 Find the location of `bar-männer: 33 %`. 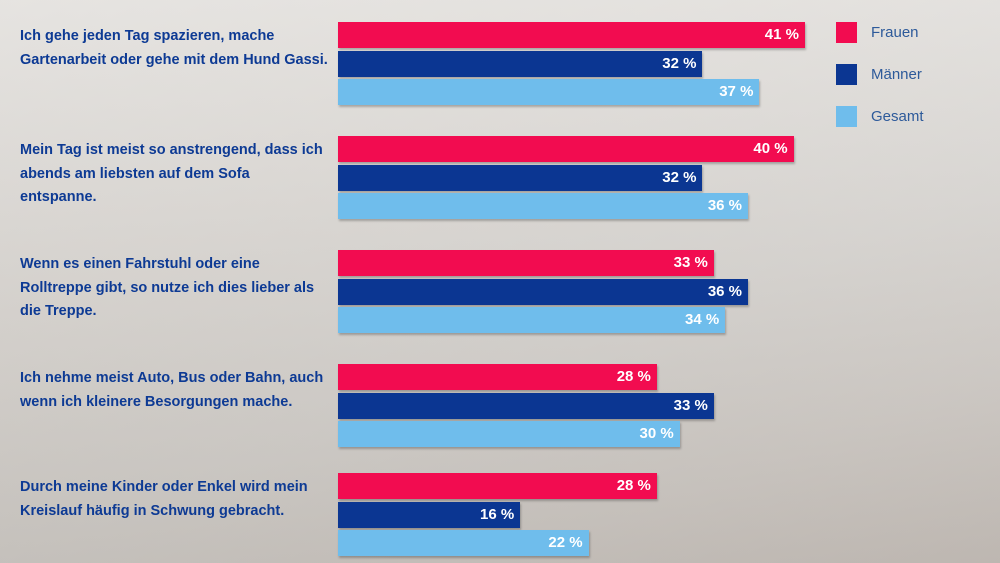

bar-männer: 33 % is located at coordinates (526, 405).